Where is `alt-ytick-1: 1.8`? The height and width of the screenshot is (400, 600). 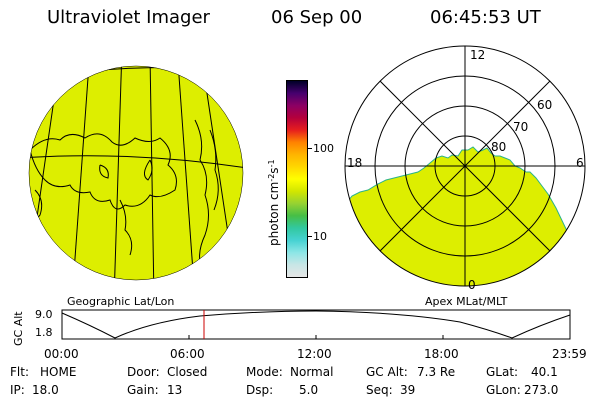 alt-ytick-1: 1.8 is located at coordinates (44, 332).